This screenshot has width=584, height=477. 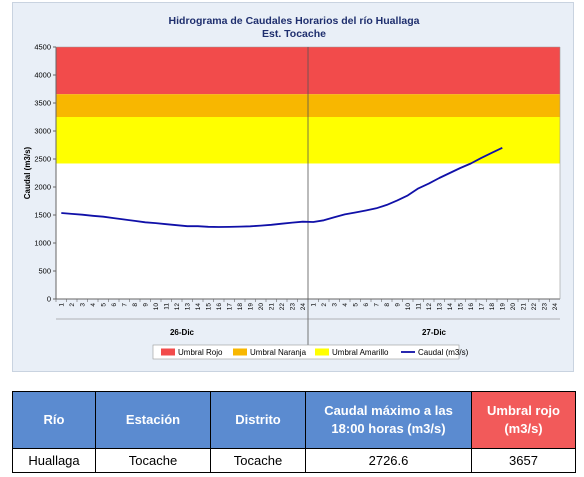 I want to click on header-caudal-maximo: Caudal máximo a las 18:00 horas (m3/s), so click(x=388, y=420).